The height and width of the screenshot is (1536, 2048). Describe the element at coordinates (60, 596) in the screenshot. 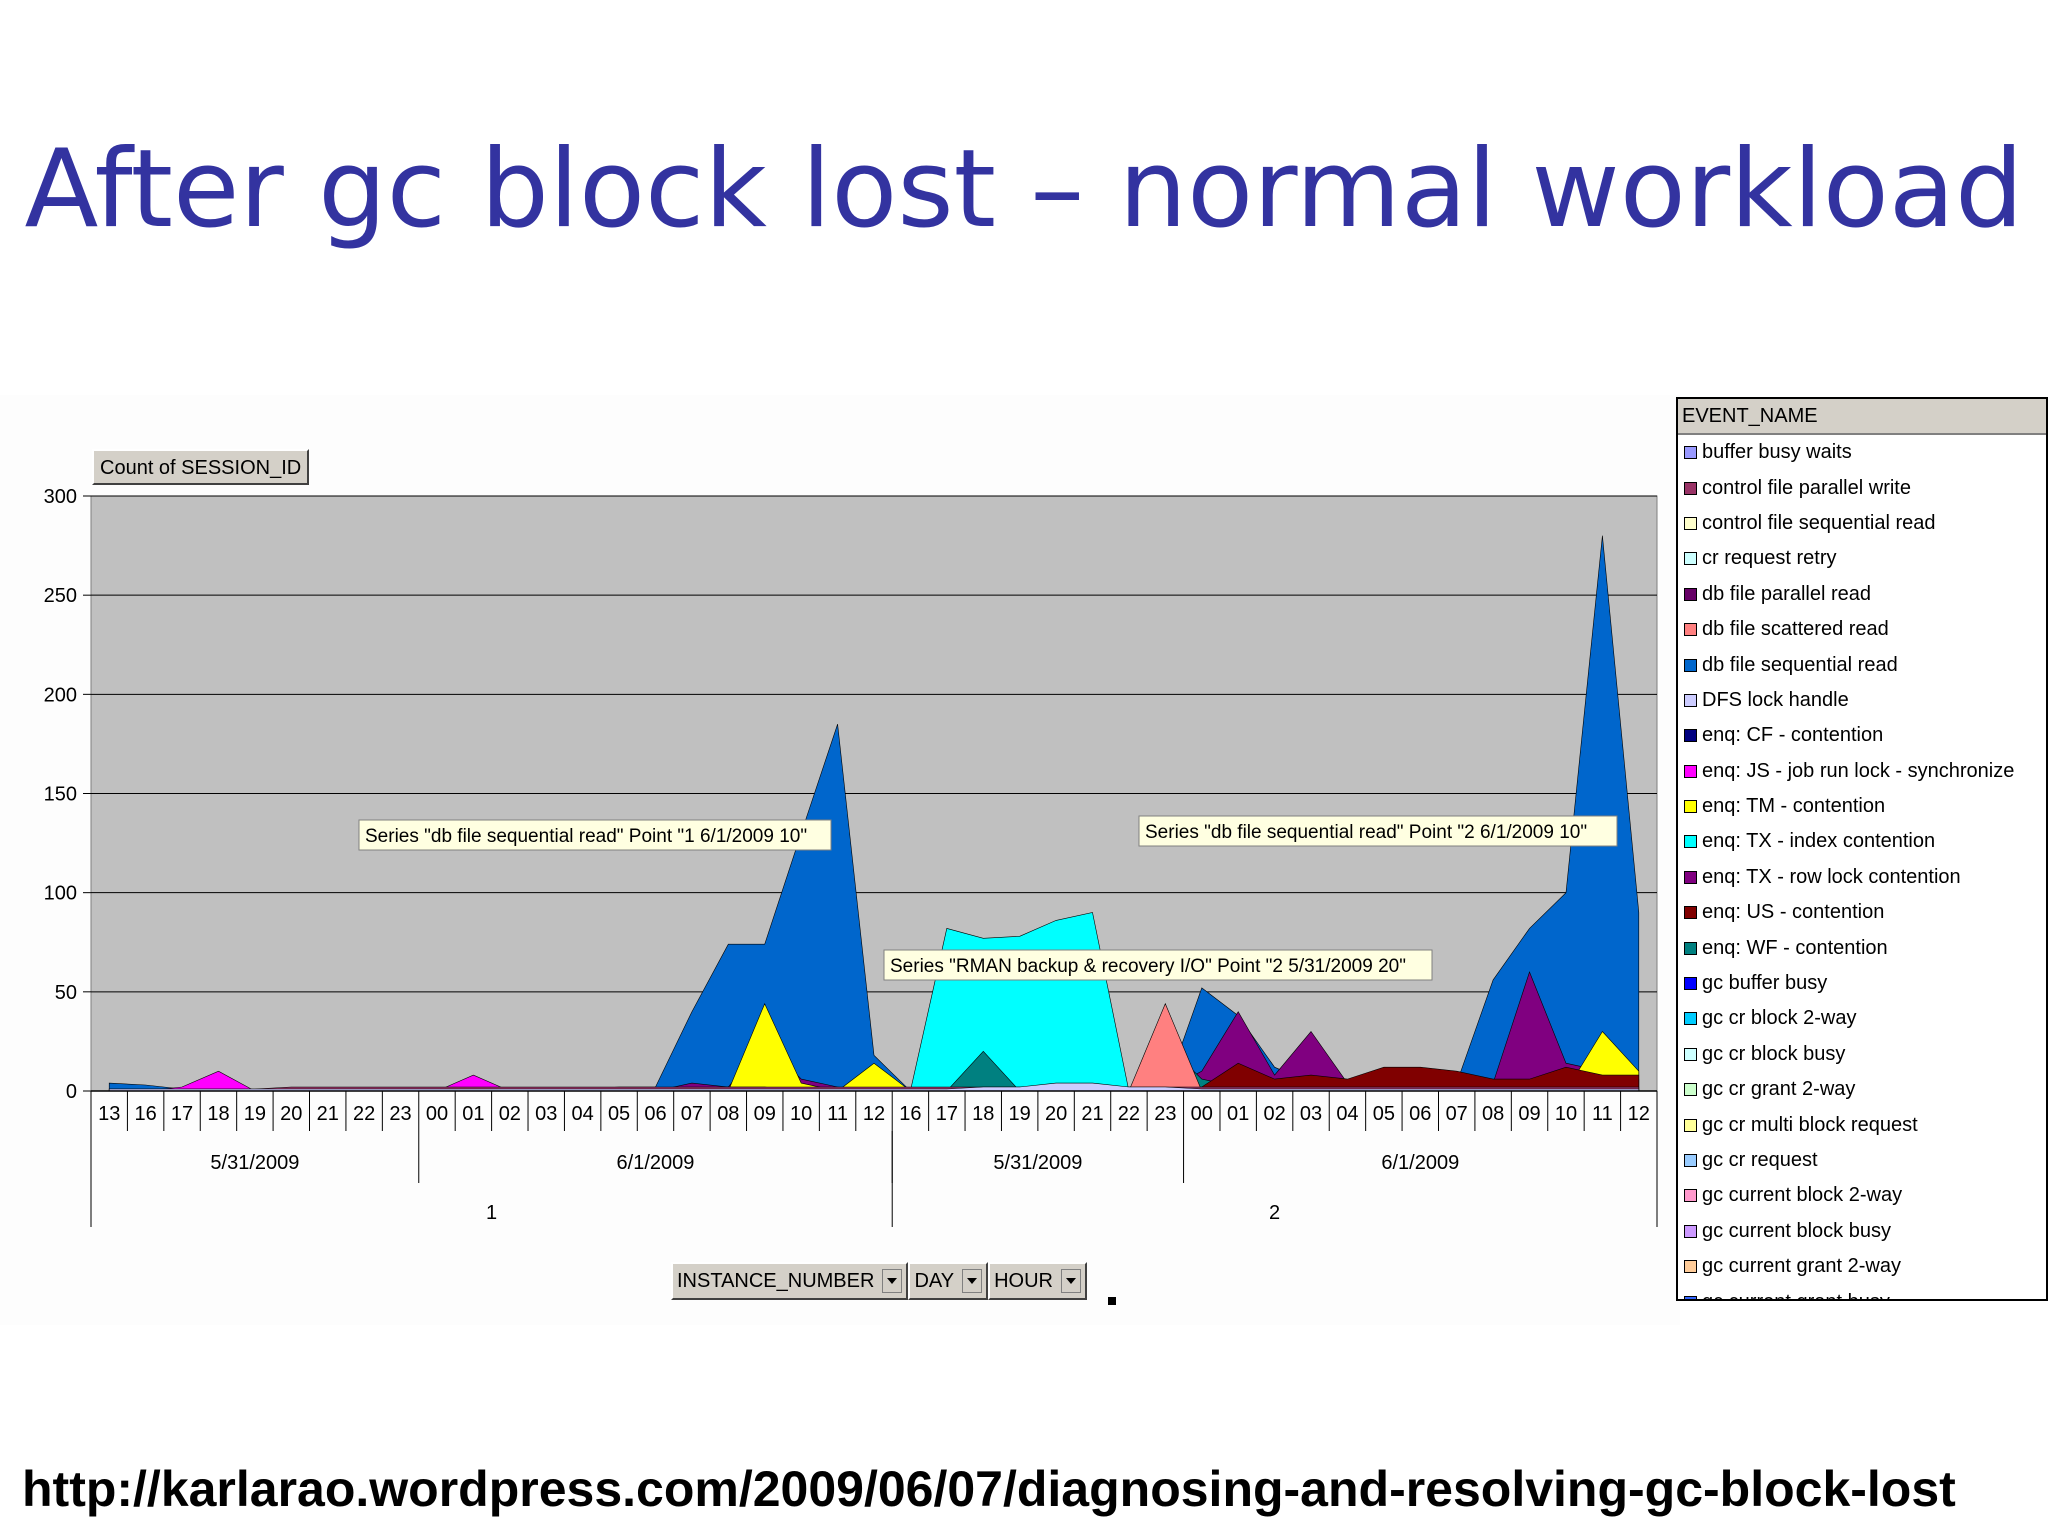

I see `y-tick-label: 250` at that location.